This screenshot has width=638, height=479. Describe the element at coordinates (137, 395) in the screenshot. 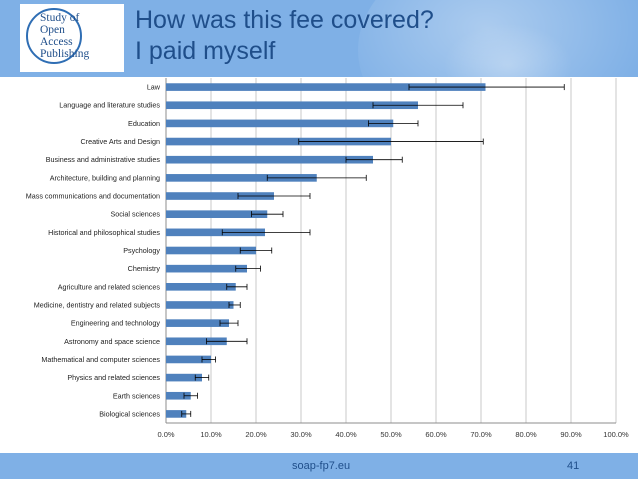

I see `category-label: Earth sciences` at that location.